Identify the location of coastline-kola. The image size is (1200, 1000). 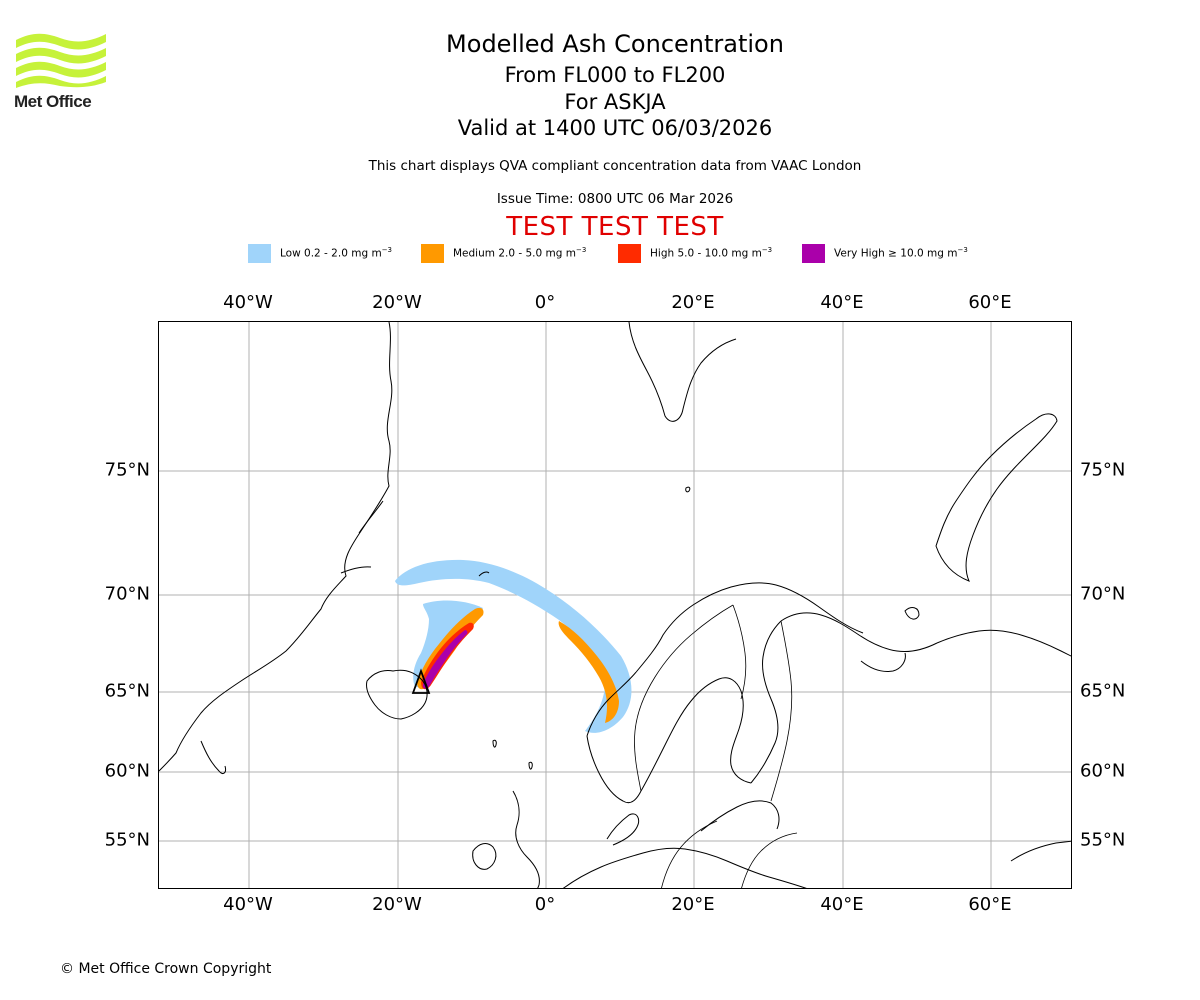
(859, 632).